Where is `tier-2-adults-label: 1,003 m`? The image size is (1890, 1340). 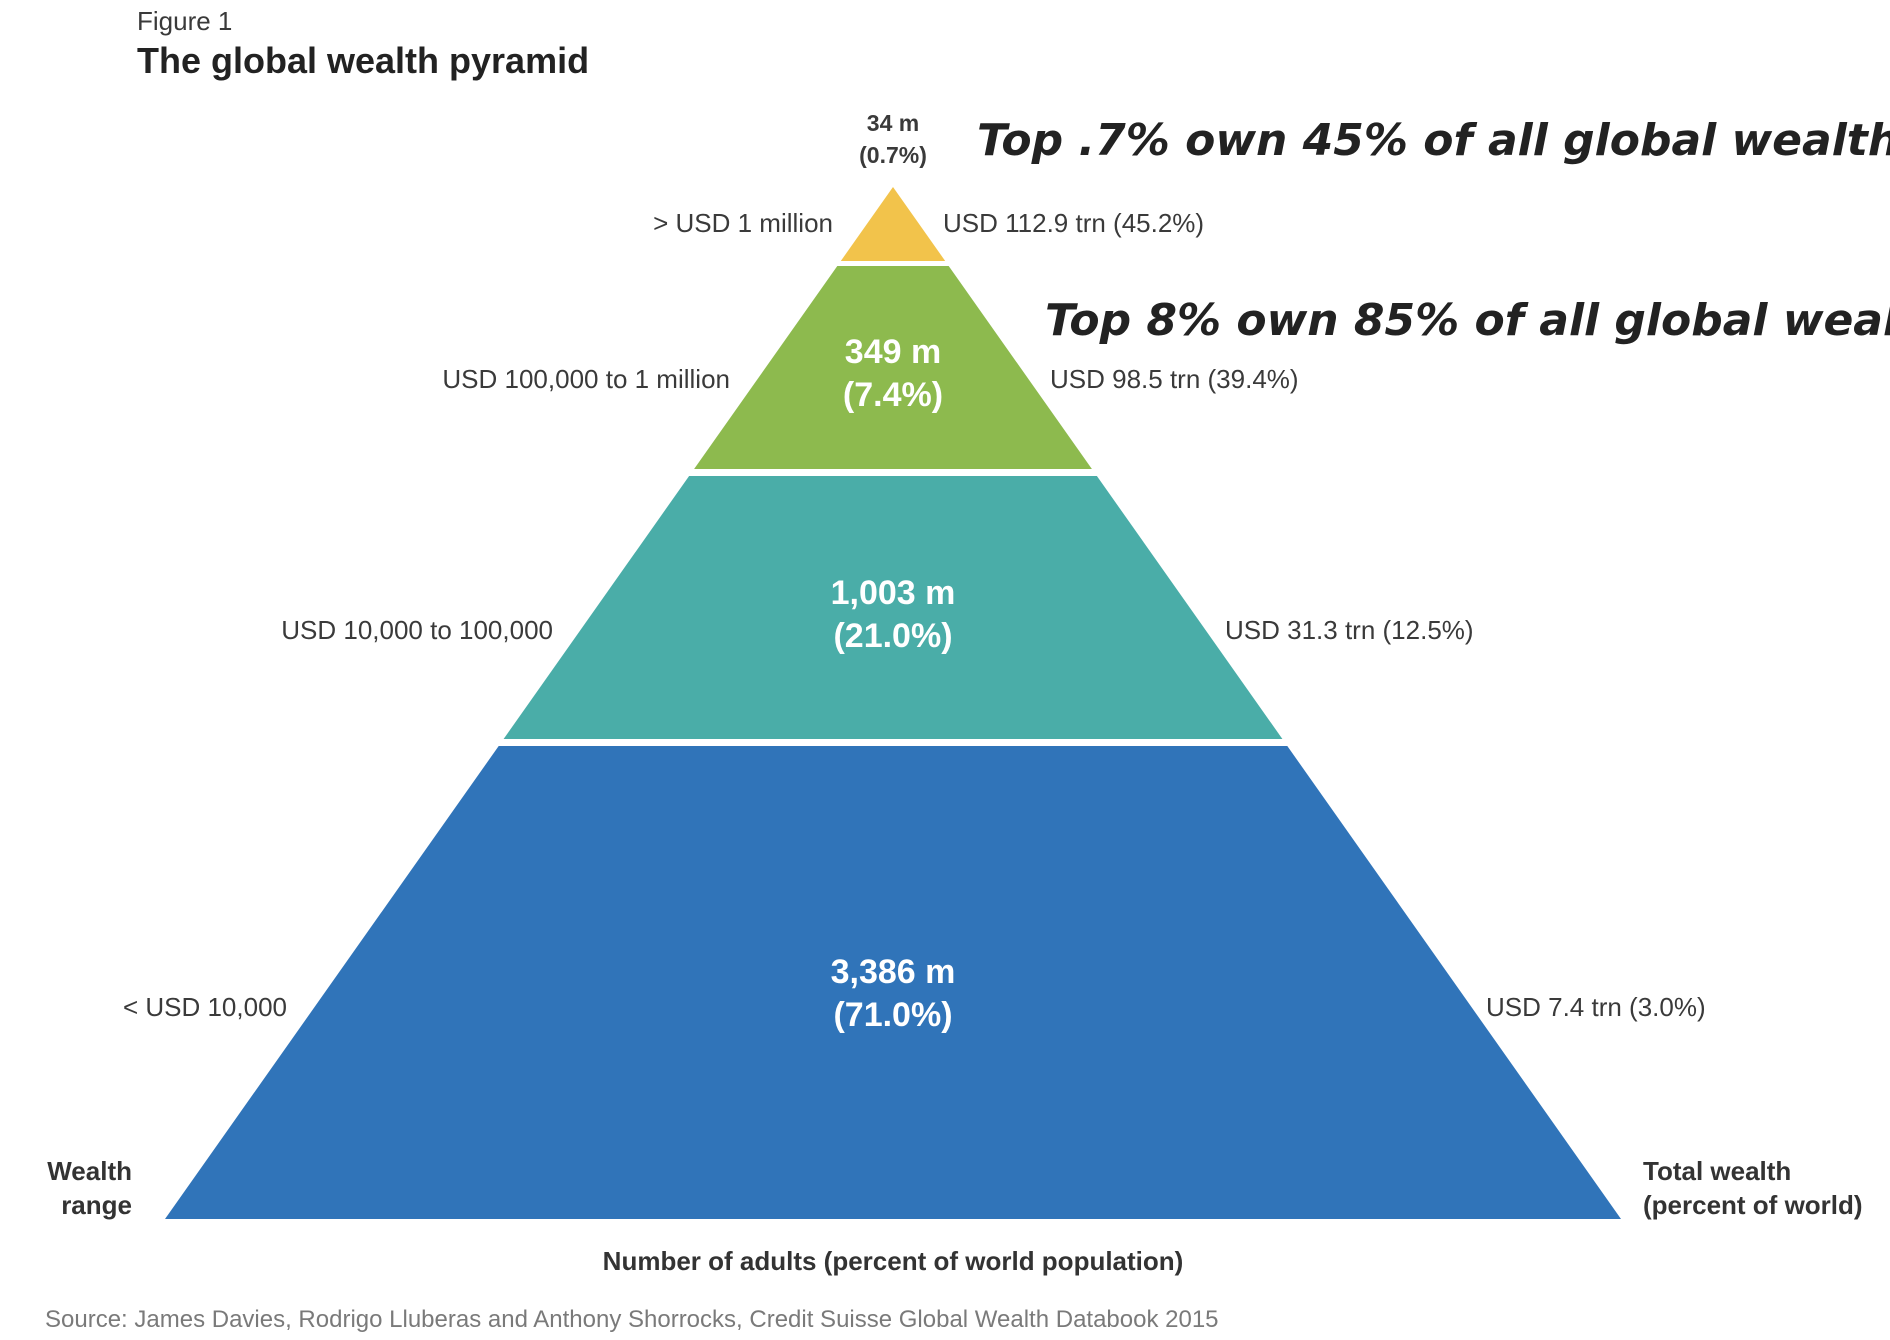
tier-2-adults-label: 1,003 m is located at coordinates (893, 593).